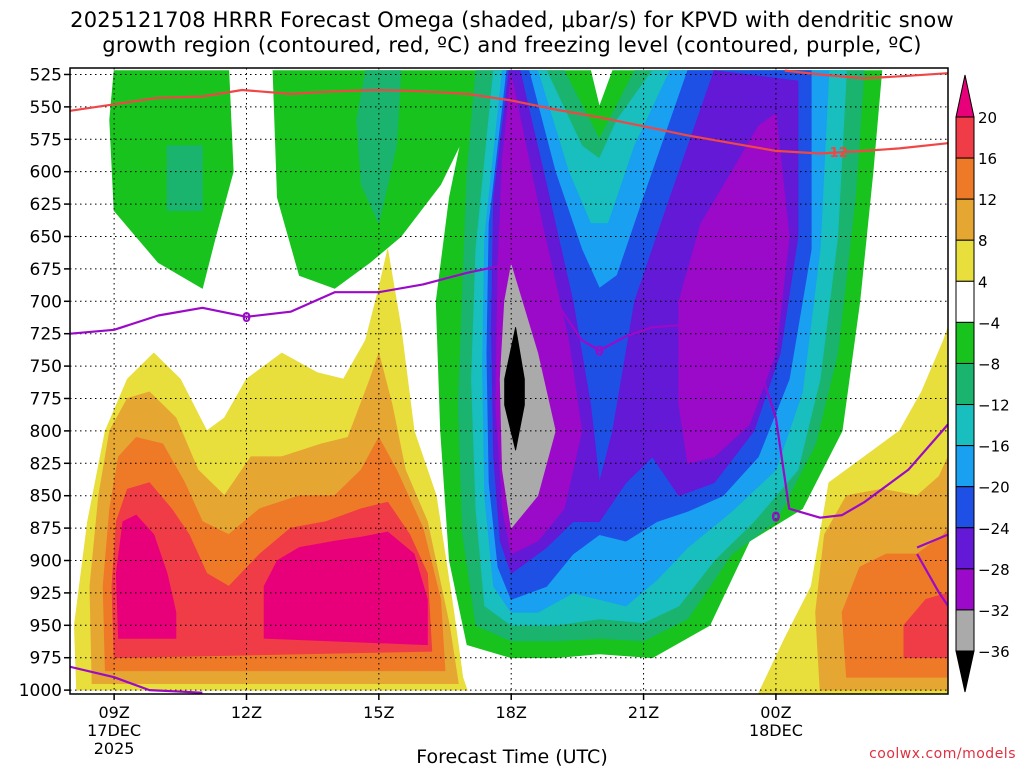 The width and height of the screenshot is (1024, 768). I want to click on colorbar-top-triangle, so click(965, 96).